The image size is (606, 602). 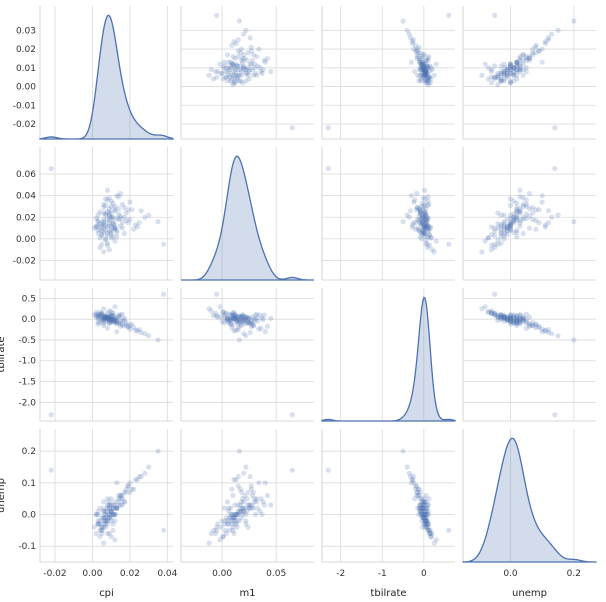 What do you see at coordinates (29, 320) in the screenshot?
I see `y-tick-label: 0.0` at bounding box center [29, 320].